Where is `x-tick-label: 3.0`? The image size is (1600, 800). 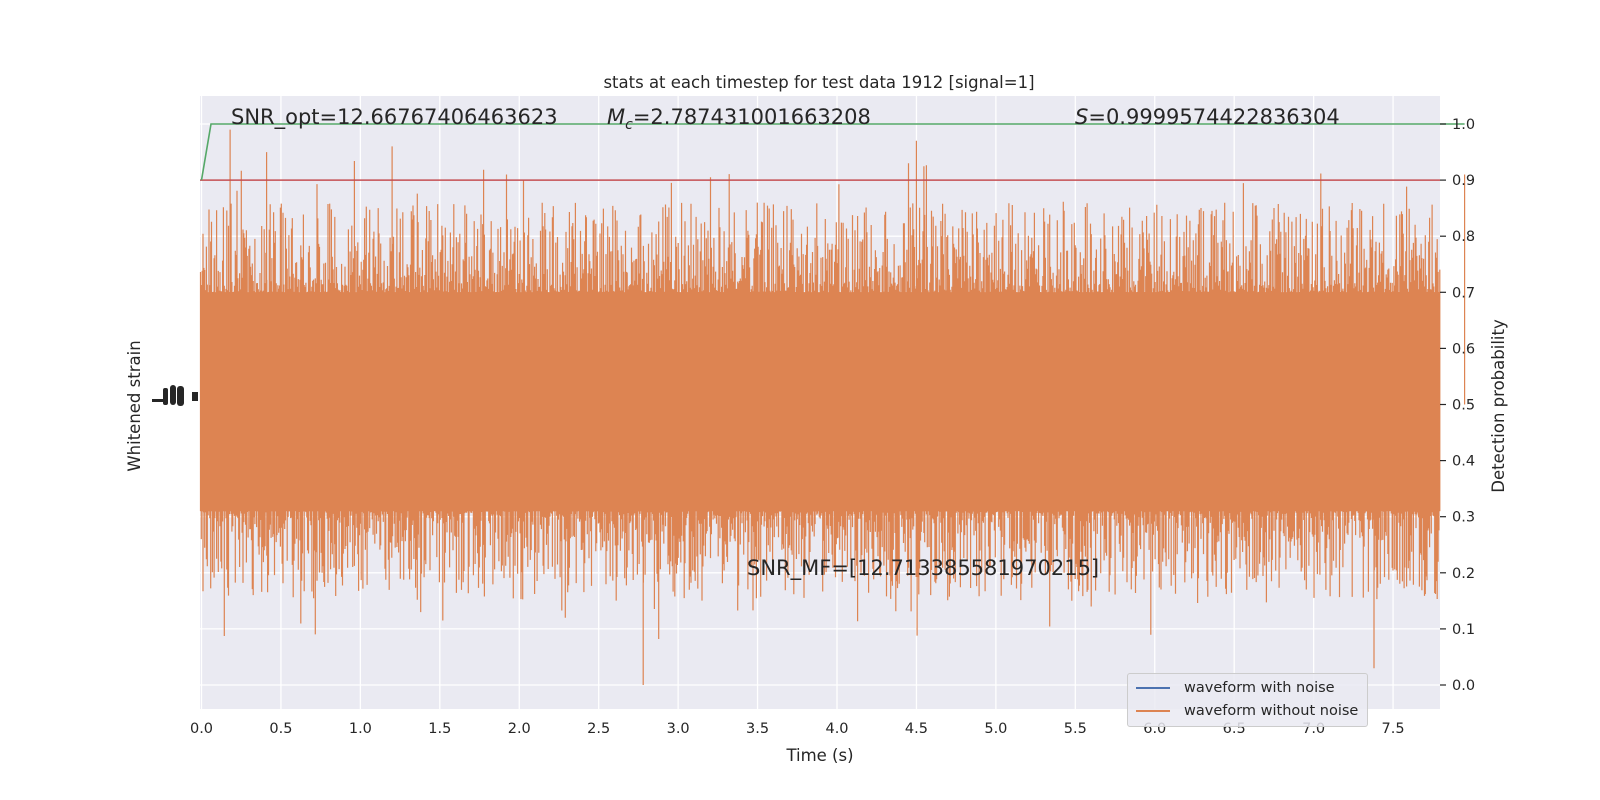
x-tick-label: 3.0 is located at coordinates (678, 729).